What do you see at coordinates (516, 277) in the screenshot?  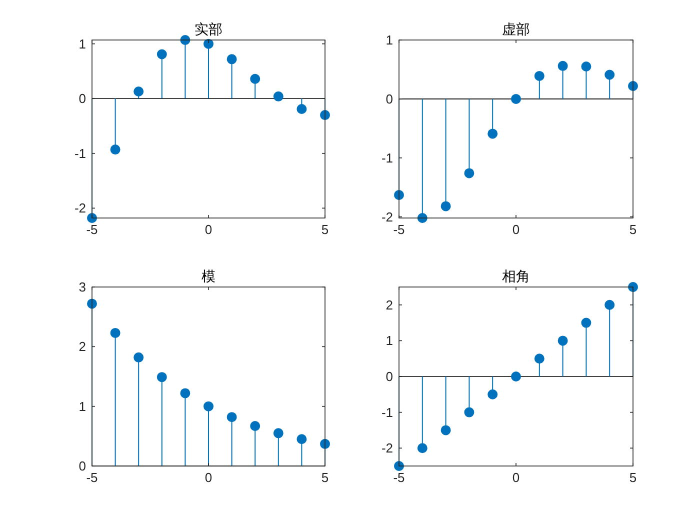 I see `chart-title: 相角` at bounding box center [516, 277].